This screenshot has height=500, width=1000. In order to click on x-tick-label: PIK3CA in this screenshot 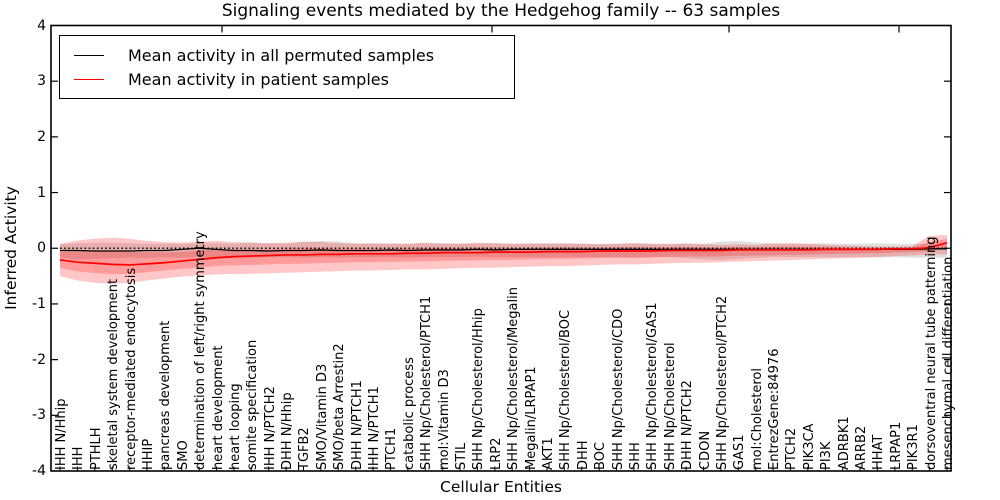, I will do `click(809, 446)`.